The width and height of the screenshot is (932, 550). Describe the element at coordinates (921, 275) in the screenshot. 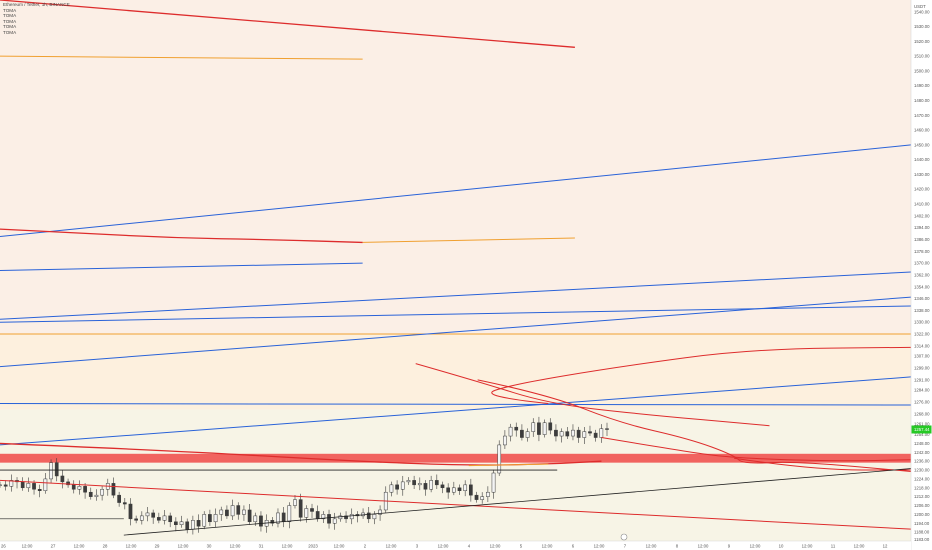

I see `price-axis` at that location.